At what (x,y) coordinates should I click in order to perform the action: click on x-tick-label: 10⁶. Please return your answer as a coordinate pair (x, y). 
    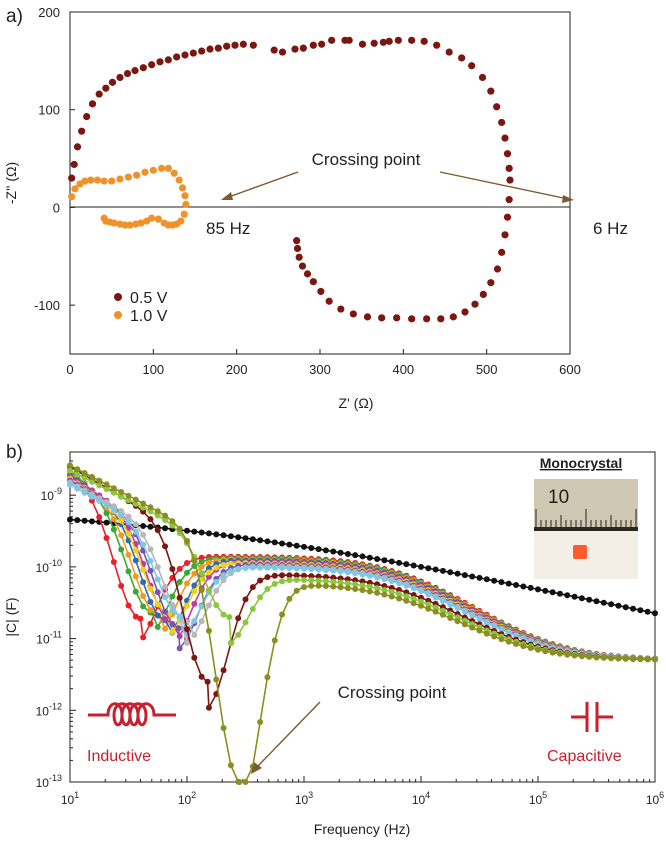
    Looking at the image, I should click on (655, 798).